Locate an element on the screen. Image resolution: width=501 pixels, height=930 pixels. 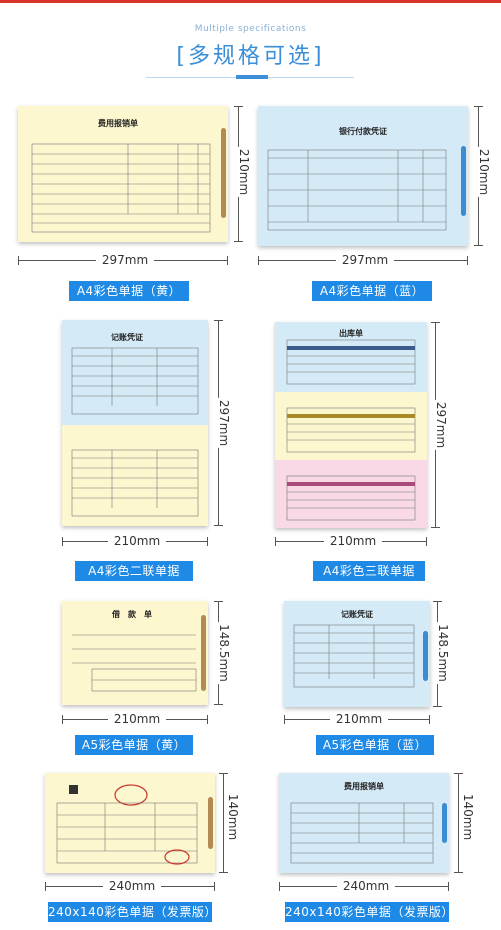
section-title: [多规格可选] is located at coordinates (250, 56).